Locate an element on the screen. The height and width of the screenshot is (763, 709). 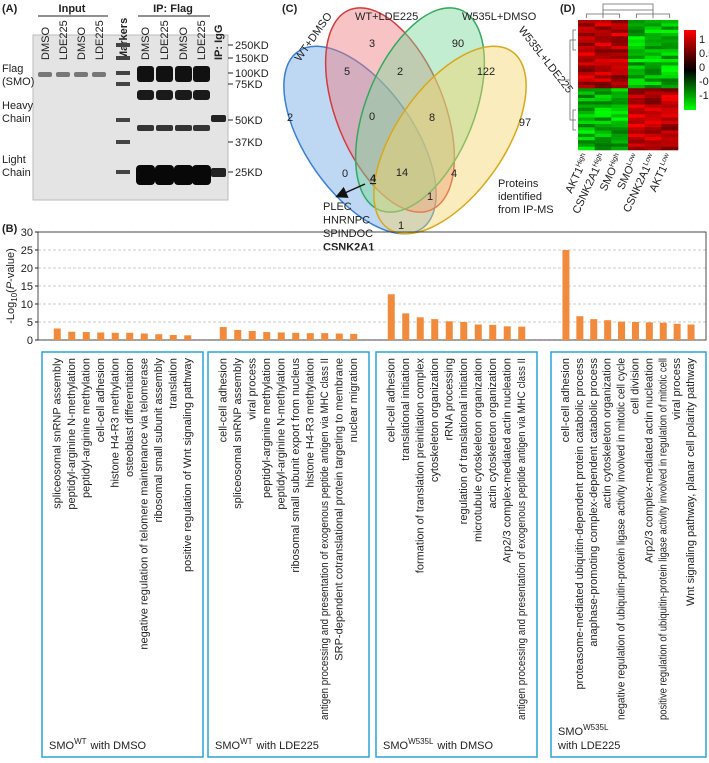
label-sup: Low is located at coordinates (648, 158).